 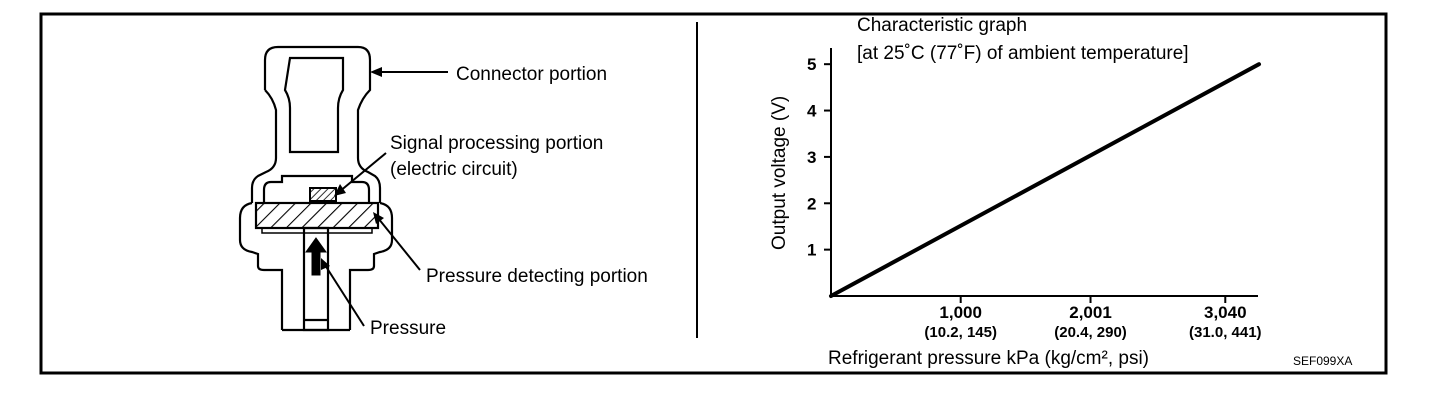 I want to click on pressure-label: Pressure, so click(x=408, y=328).